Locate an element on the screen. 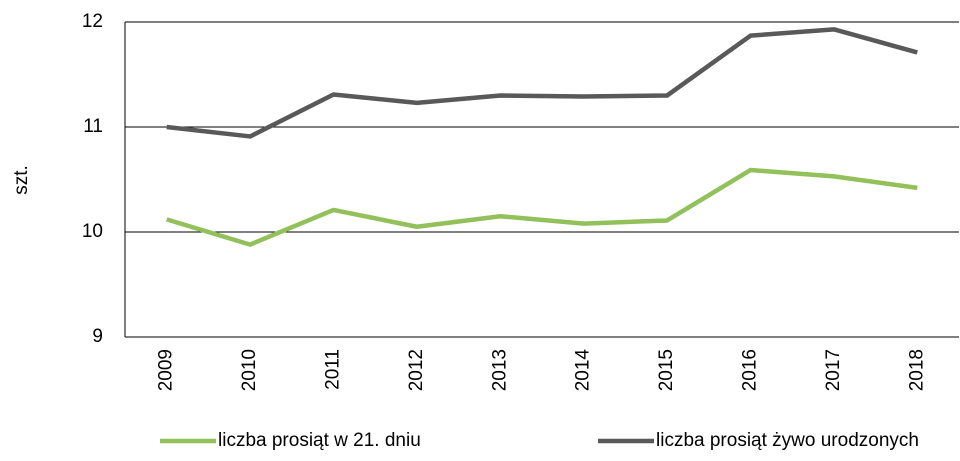 The image size is (960, 461). legend-label: liczba prosiąt w 21. dniu is located at coordinates (319, 440).